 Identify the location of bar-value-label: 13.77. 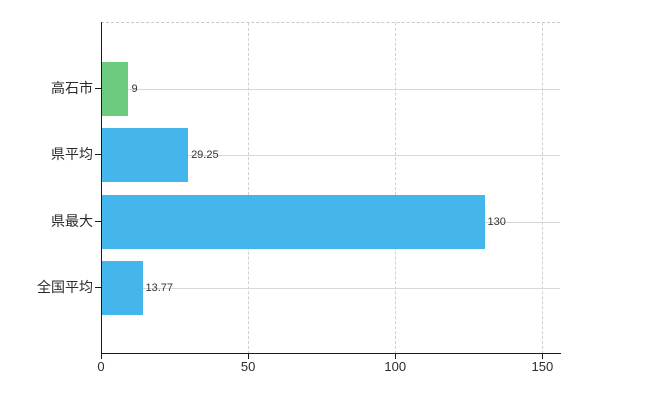
(159, 287).